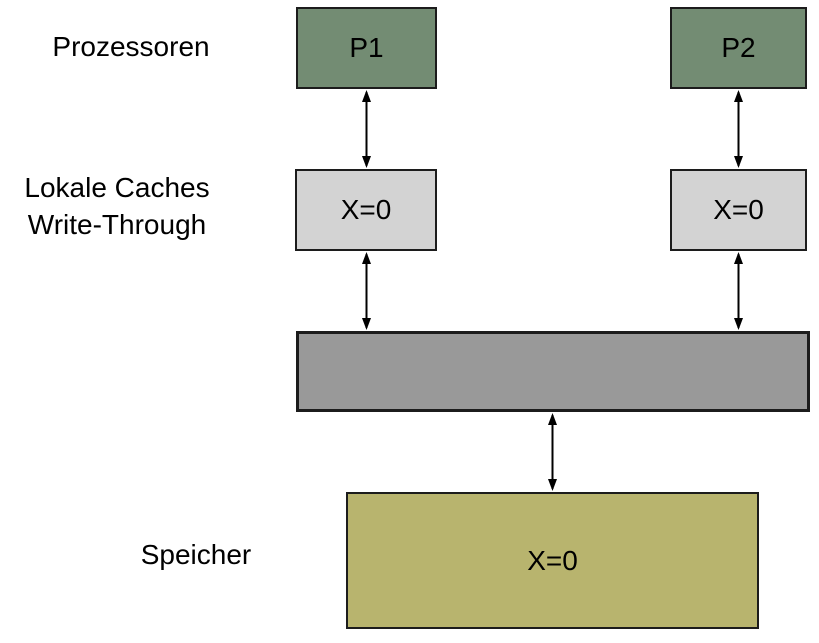 Image resolution: width=819 pixels, height=643 pixels. What do you see at coordinates (738, 129) in the screenshot?
I see `arrow-p2-cache2` at bounding box center [738, 129].